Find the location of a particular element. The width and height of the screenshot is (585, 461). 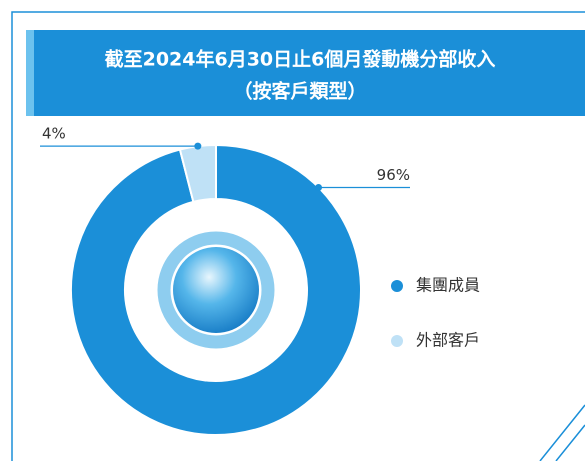

legend-label: 集團成員 is located at coordinates (448, 285).